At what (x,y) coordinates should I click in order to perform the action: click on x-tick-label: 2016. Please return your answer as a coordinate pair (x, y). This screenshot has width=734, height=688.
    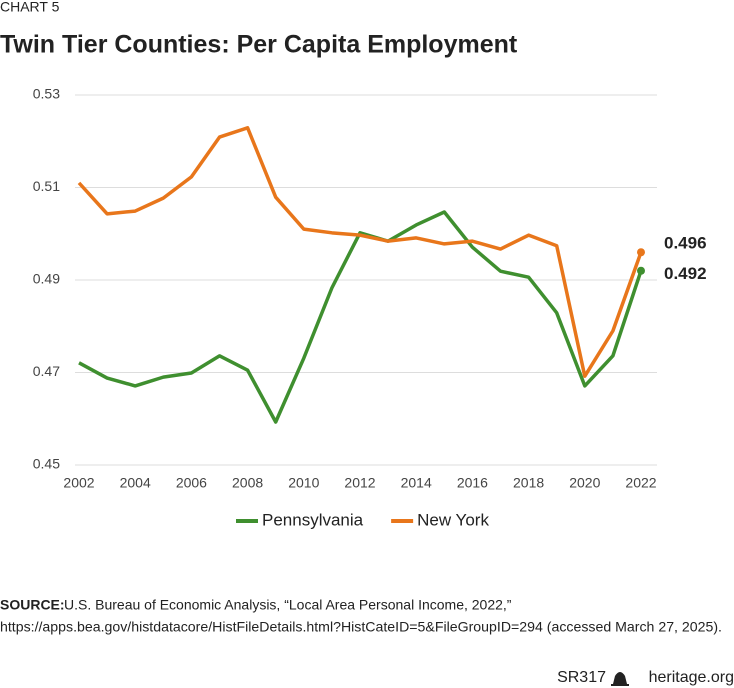
    Looking at the image, I should click on (472, 483).